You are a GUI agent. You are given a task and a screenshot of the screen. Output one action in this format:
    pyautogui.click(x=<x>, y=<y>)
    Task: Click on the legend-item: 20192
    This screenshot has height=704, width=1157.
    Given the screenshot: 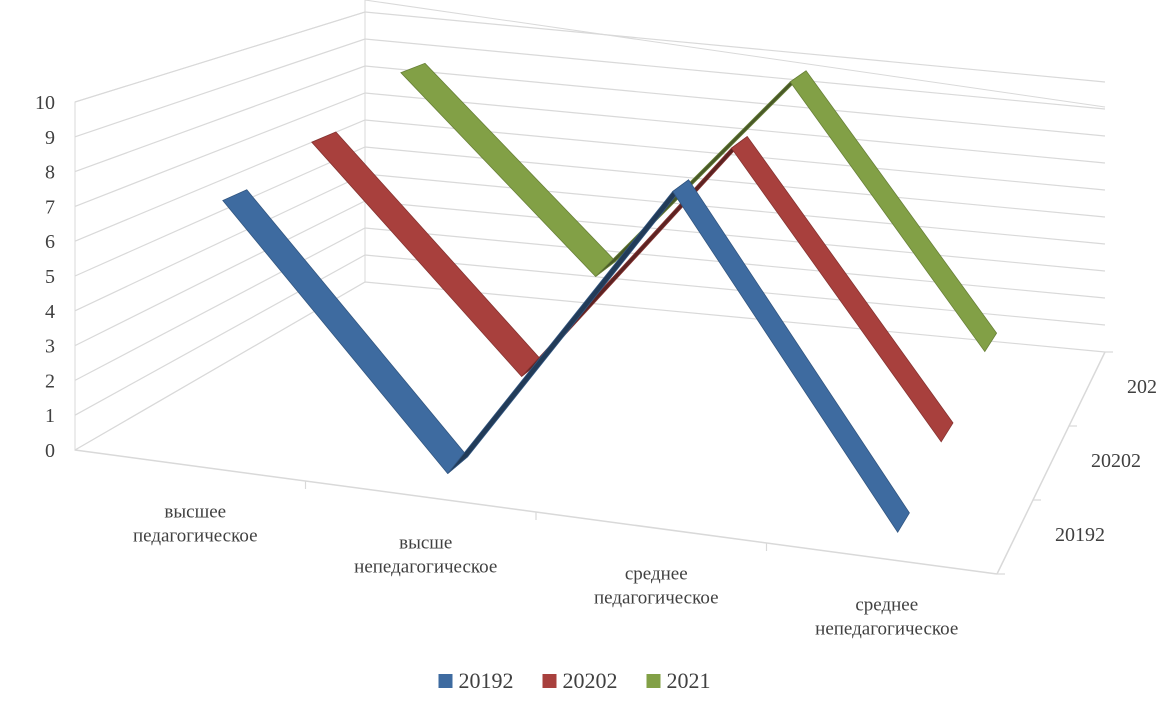 What is the action you would take?
    pyautogui.click(x=476, y=680)
    